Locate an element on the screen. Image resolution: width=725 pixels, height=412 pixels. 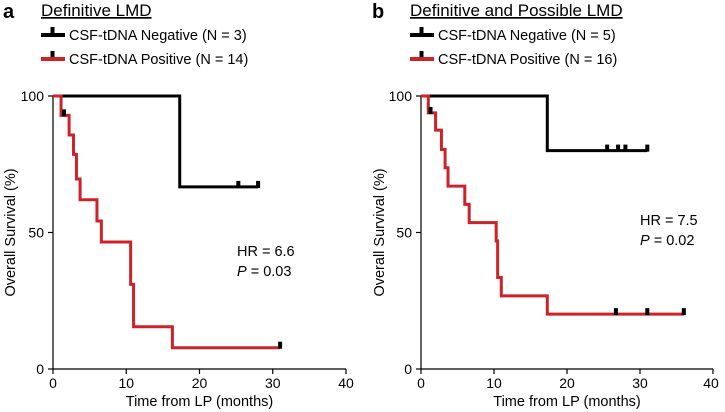
panel-b-hr-text: HR = 7.5 is located at coordinates (669, 221).